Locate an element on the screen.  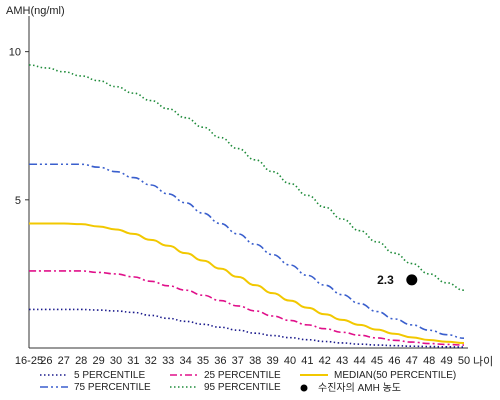
x-tick-label: 43 is located at coordinates (342, 361).